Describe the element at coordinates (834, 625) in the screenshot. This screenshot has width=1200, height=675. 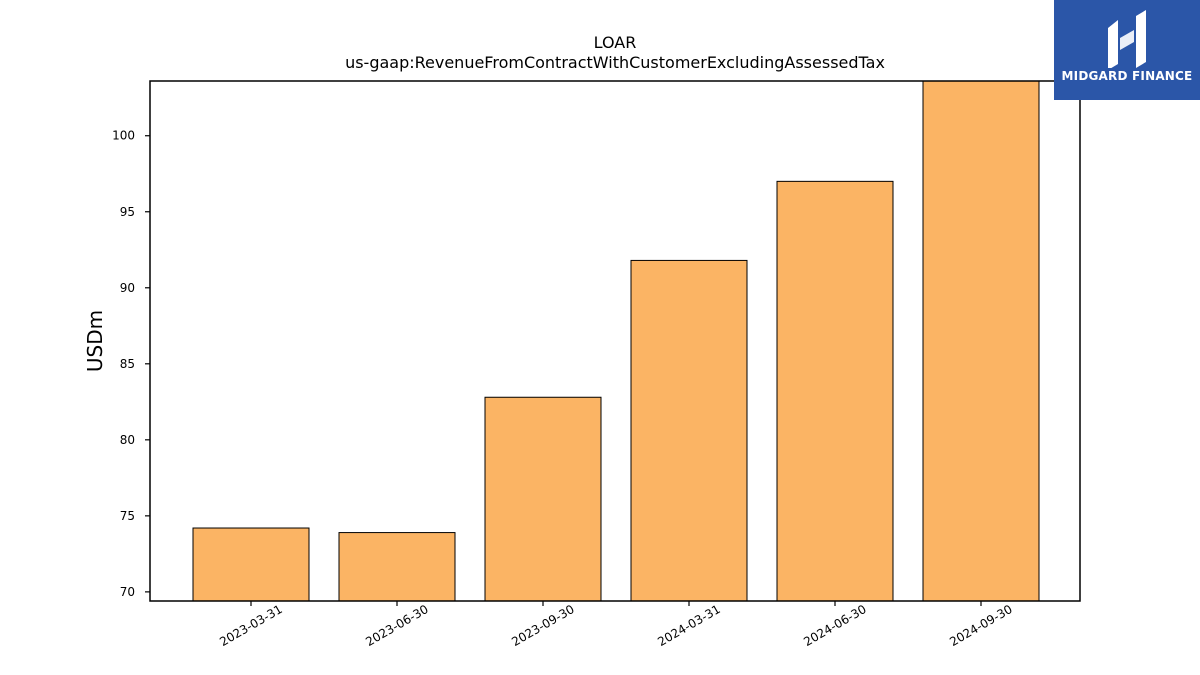
I see `x-tick-label: 2024-06-30` at that location.